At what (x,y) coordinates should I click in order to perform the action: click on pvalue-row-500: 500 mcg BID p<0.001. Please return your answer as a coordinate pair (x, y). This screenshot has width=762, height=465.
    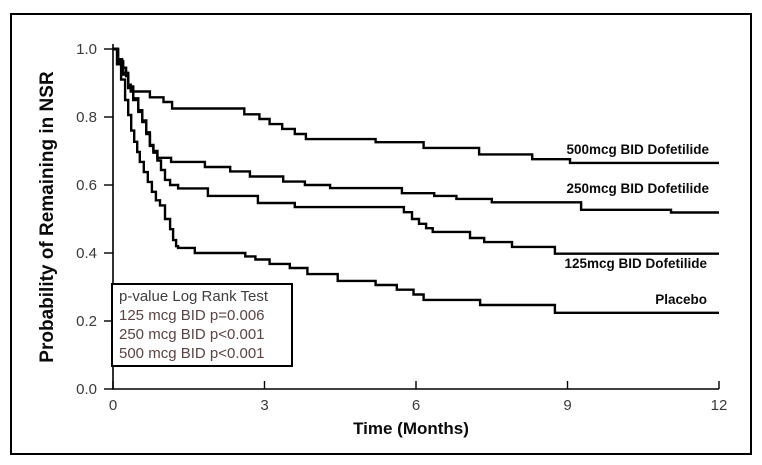
    Looking at the image, I should click on (192, 353).